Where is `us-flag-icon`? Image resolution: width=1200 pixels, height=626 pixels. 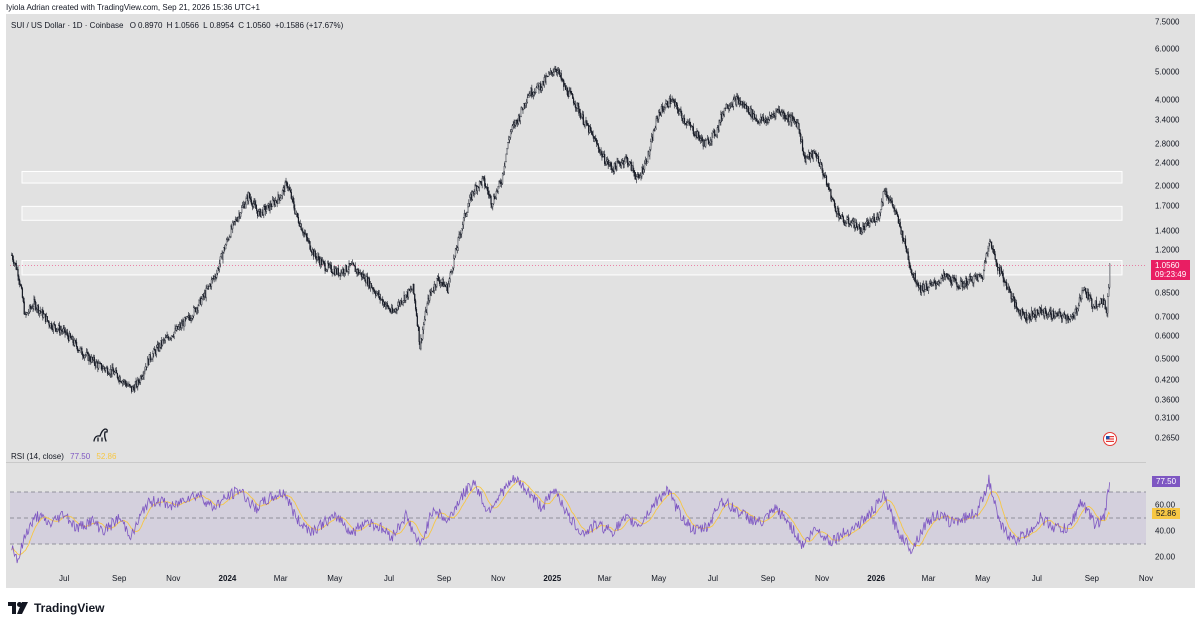 us-flag-icon is located at coordinates (1110, 441).